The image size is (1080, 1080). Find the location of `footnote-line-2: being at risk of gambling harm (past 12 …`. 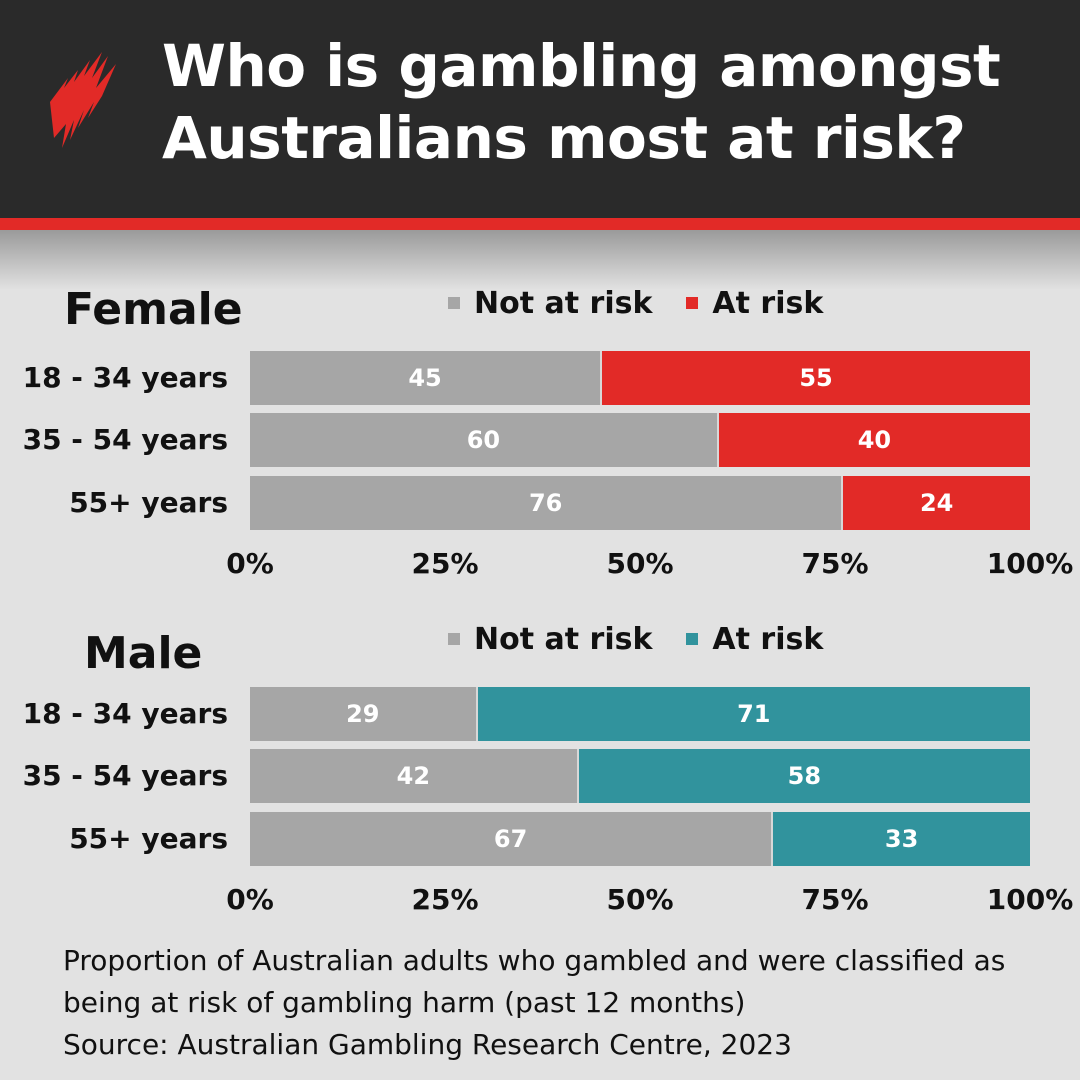

footnote-line-2: being at risk of gambling harm (past 12 … is located at coordinates (404, 1002).